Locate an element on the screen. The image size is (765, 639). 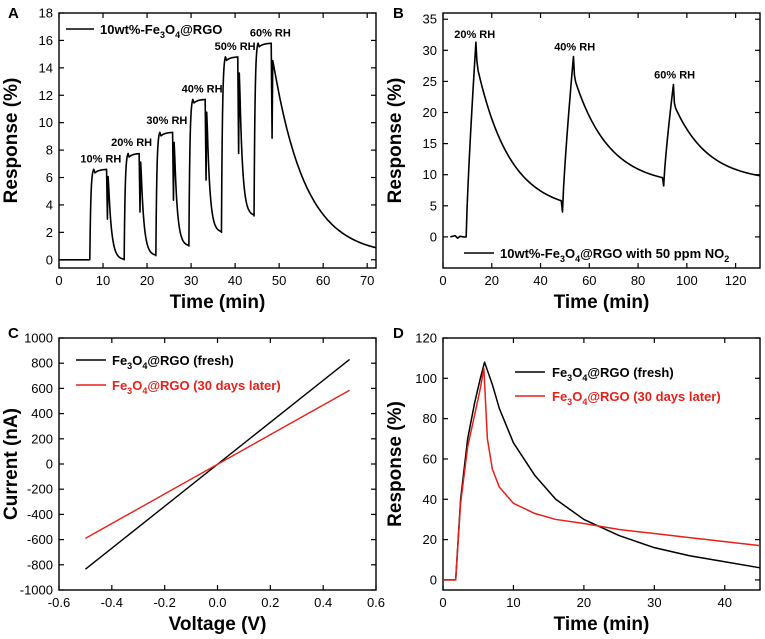
y-tick-label-c: -1000 is located at coordinates (36, 590).